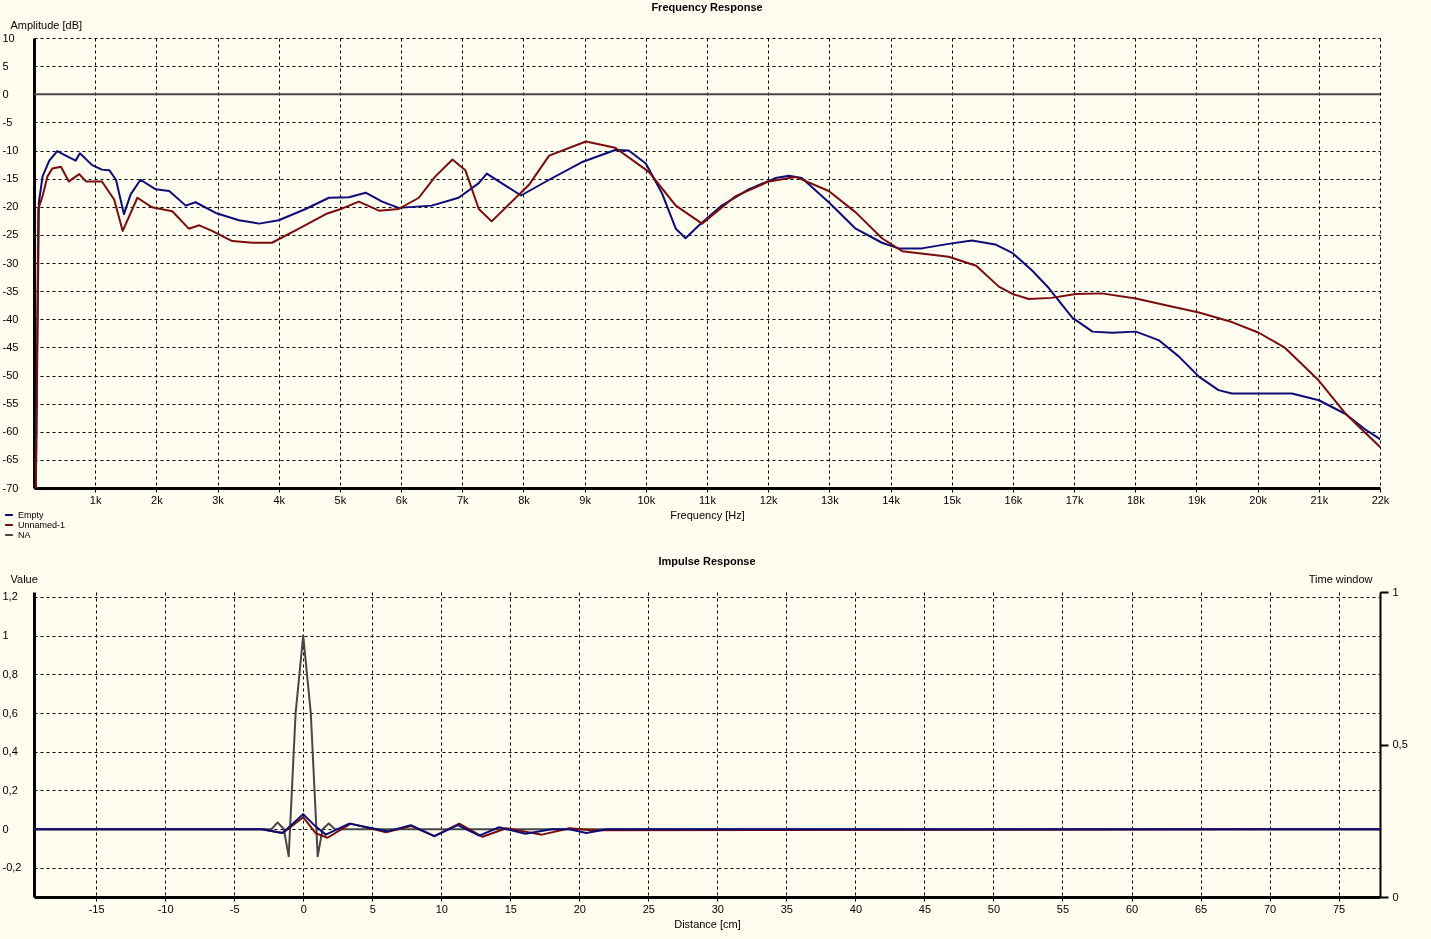 The image size is (1431, 939). I want to click on x-tick-label: 3k, so click(218, 499).